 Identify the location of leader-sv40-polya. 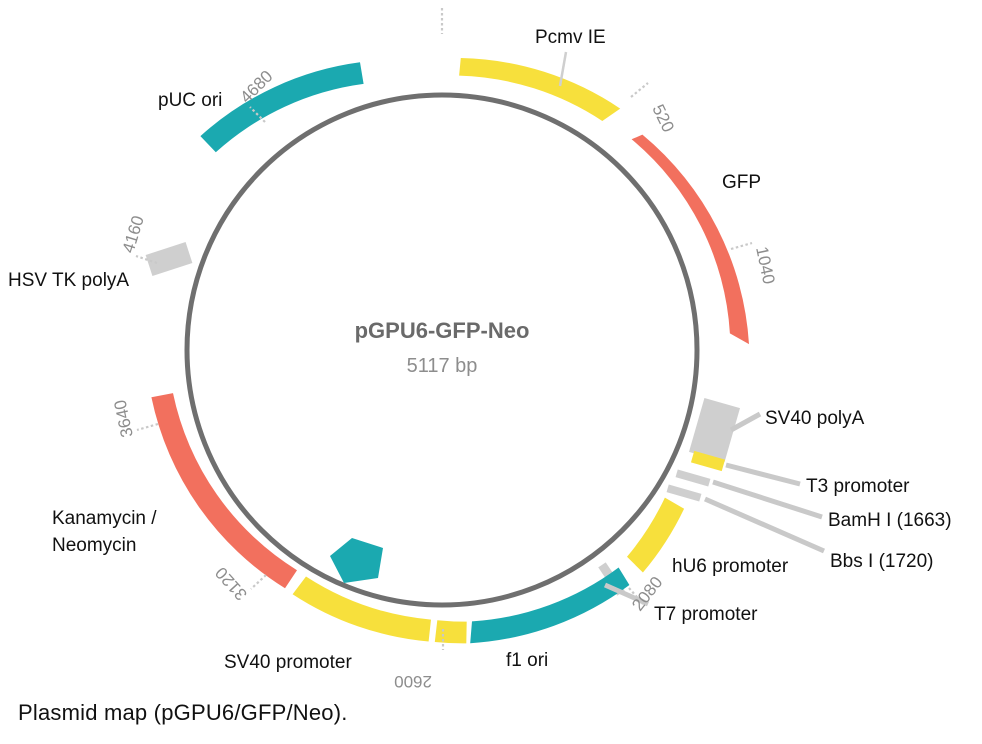
(745, 422).